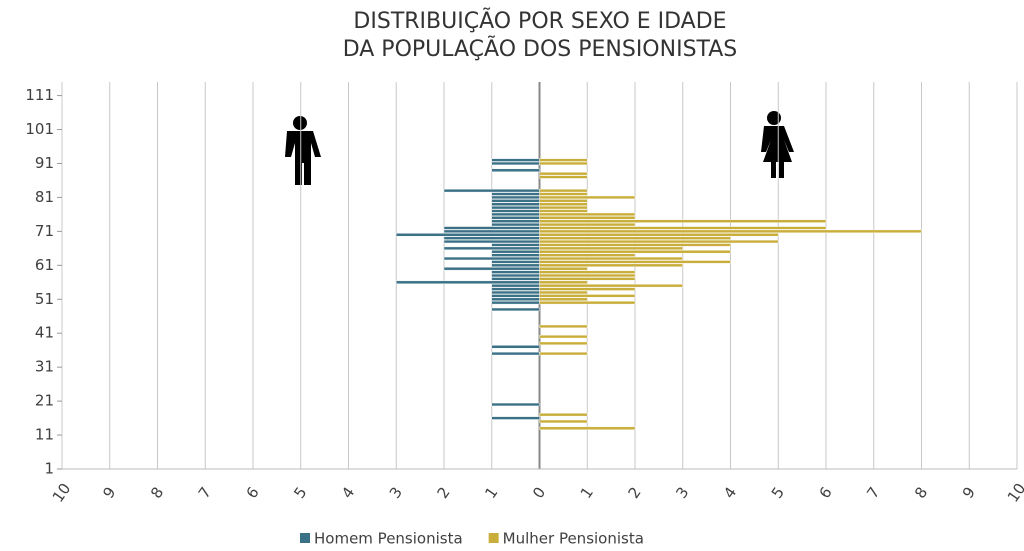  What do you see at coordinates (573, 539) in the screenshot?
I see `legend-label: Mulher Pensionista` at bounding box center [573, 539].